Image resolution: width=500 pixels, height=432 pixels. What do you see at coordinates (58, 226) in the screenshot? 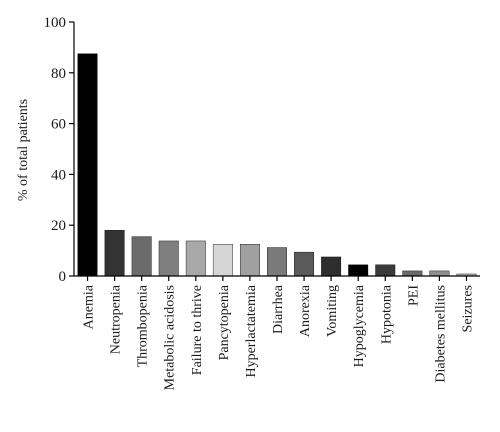
I see `y-tick-label: 20` at bounding box center [58, 226].